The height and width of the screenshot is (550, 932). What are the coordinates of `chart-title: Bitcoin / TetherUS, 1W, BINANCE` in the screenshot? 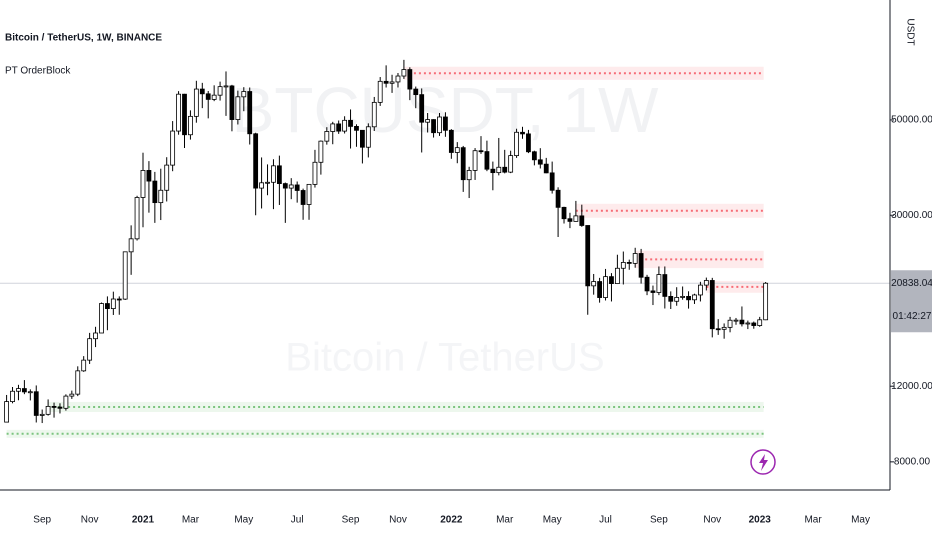 It's located at (83, 38).